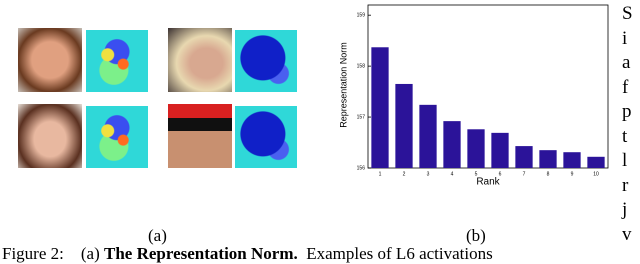 The height and width of the screenshot is (264, 640). What do you see at coordinates (627, 111) in the screenshot?
I see `side-text-fragment: p` at bounding box center [627, 111].